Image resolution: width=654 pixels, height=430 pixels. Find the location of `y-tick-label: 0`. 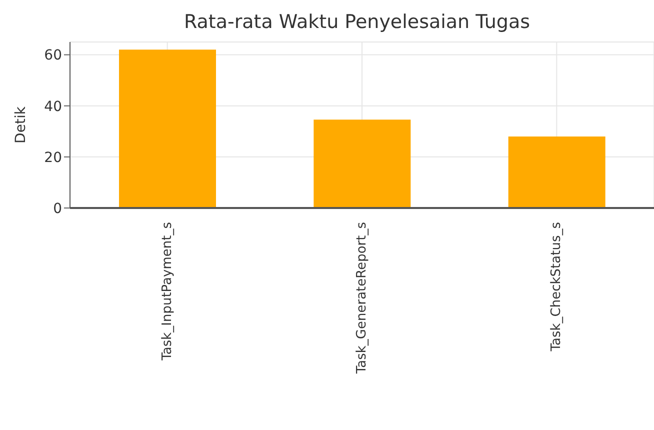

y-tick-label: 0 is located at coordinates (57, 208).